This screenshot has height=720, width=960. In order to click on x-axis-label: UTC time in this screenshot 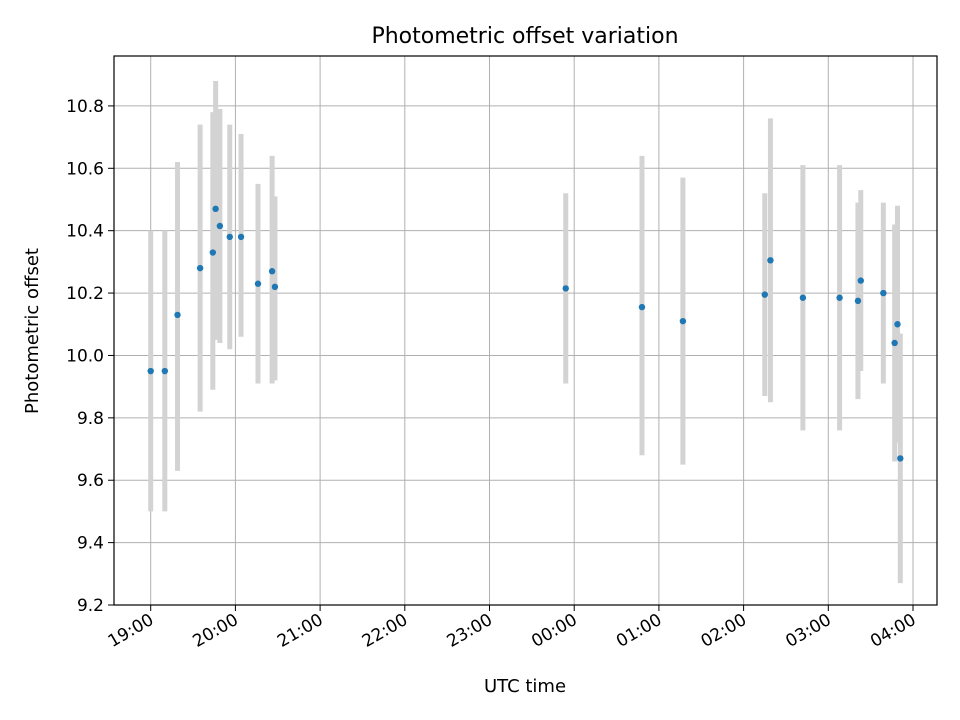, I will do `click(525, 686)`.